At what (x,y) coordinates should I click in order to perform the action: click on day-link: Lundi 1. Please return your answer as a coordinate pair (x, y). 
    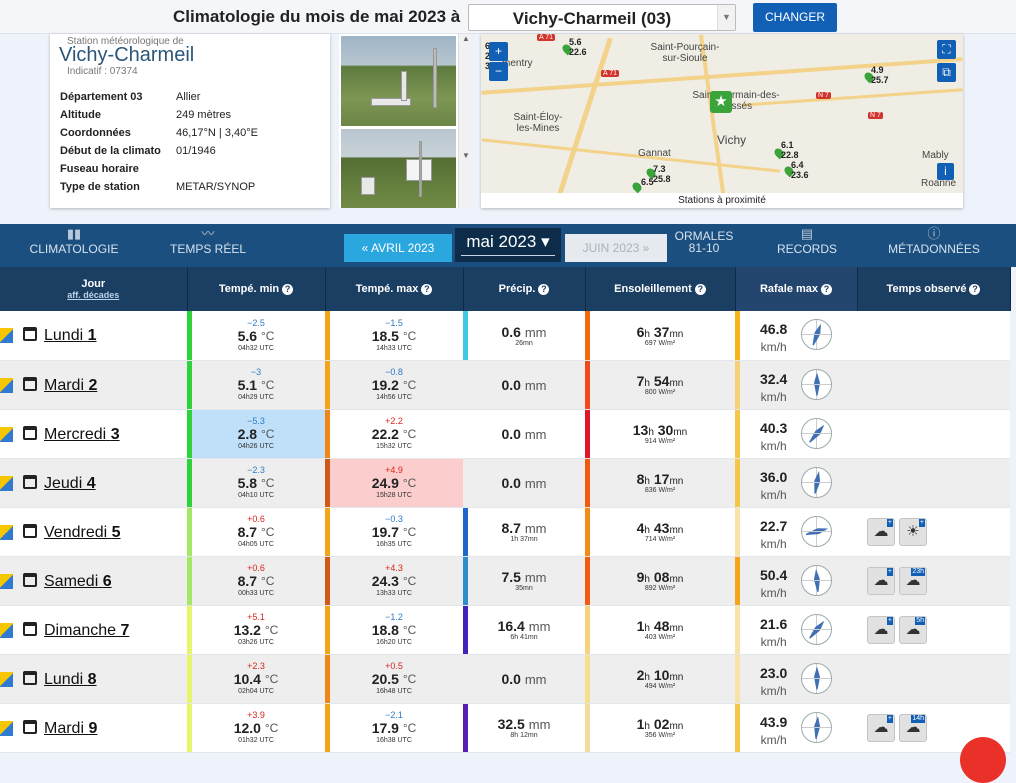
    Looking at the image, I should click on (70, 336).